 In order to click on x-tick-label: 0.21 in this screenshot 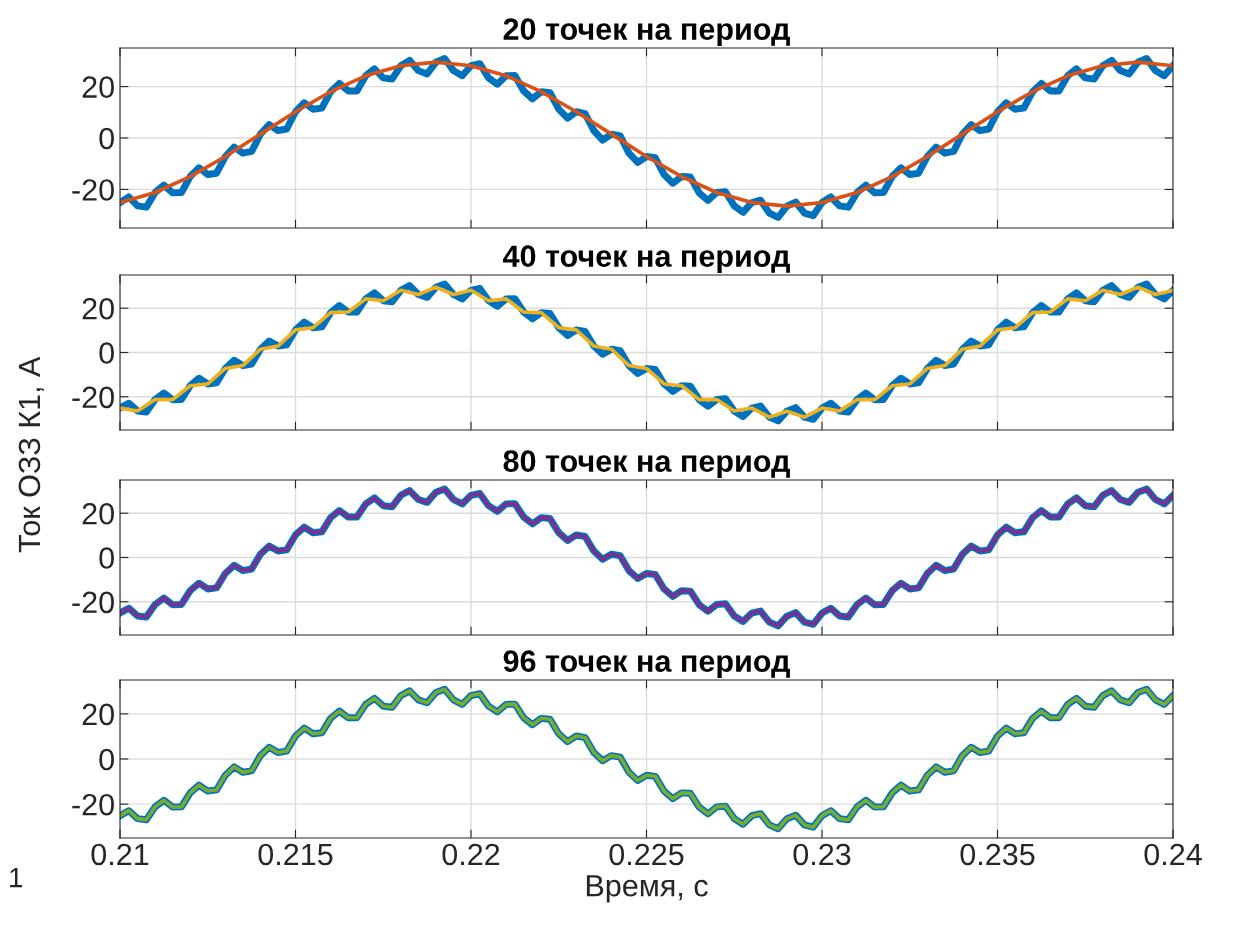, I will do `click(120, 854)`.